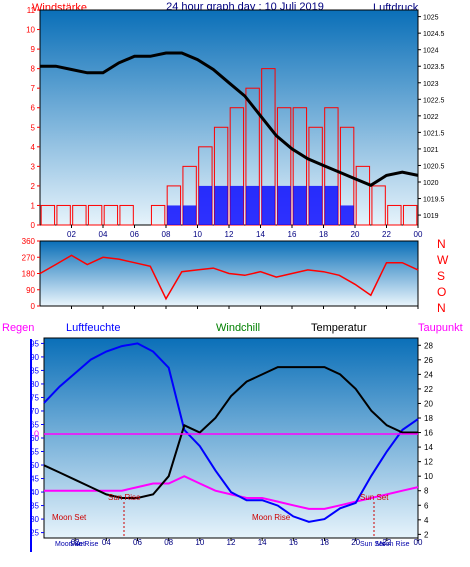 The image size is (470, 567). What do you see at coordinates (34, 506) in the screenshot?
I see `humidity-tick-label-2: 35` at bounding box center [34, 506].